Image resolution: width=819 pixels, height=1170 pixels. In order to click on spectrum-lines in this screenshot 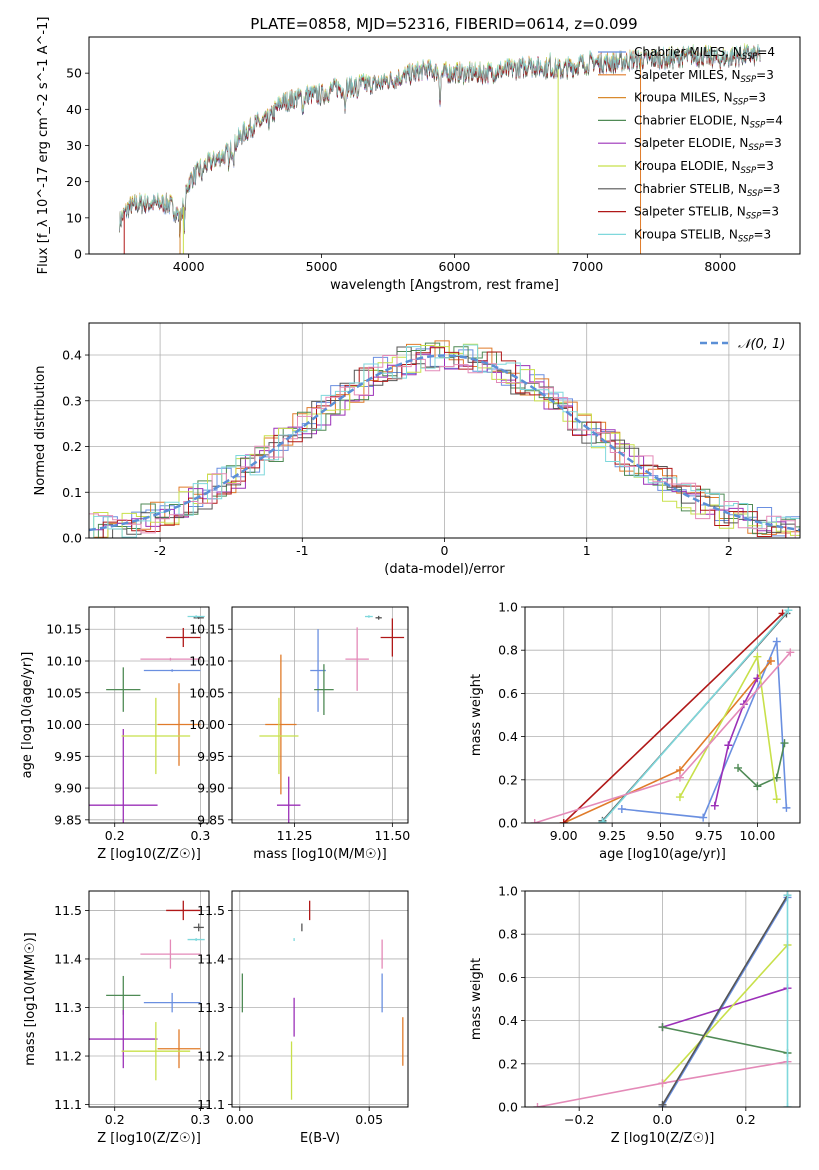, I will do `click(440, 148)`.